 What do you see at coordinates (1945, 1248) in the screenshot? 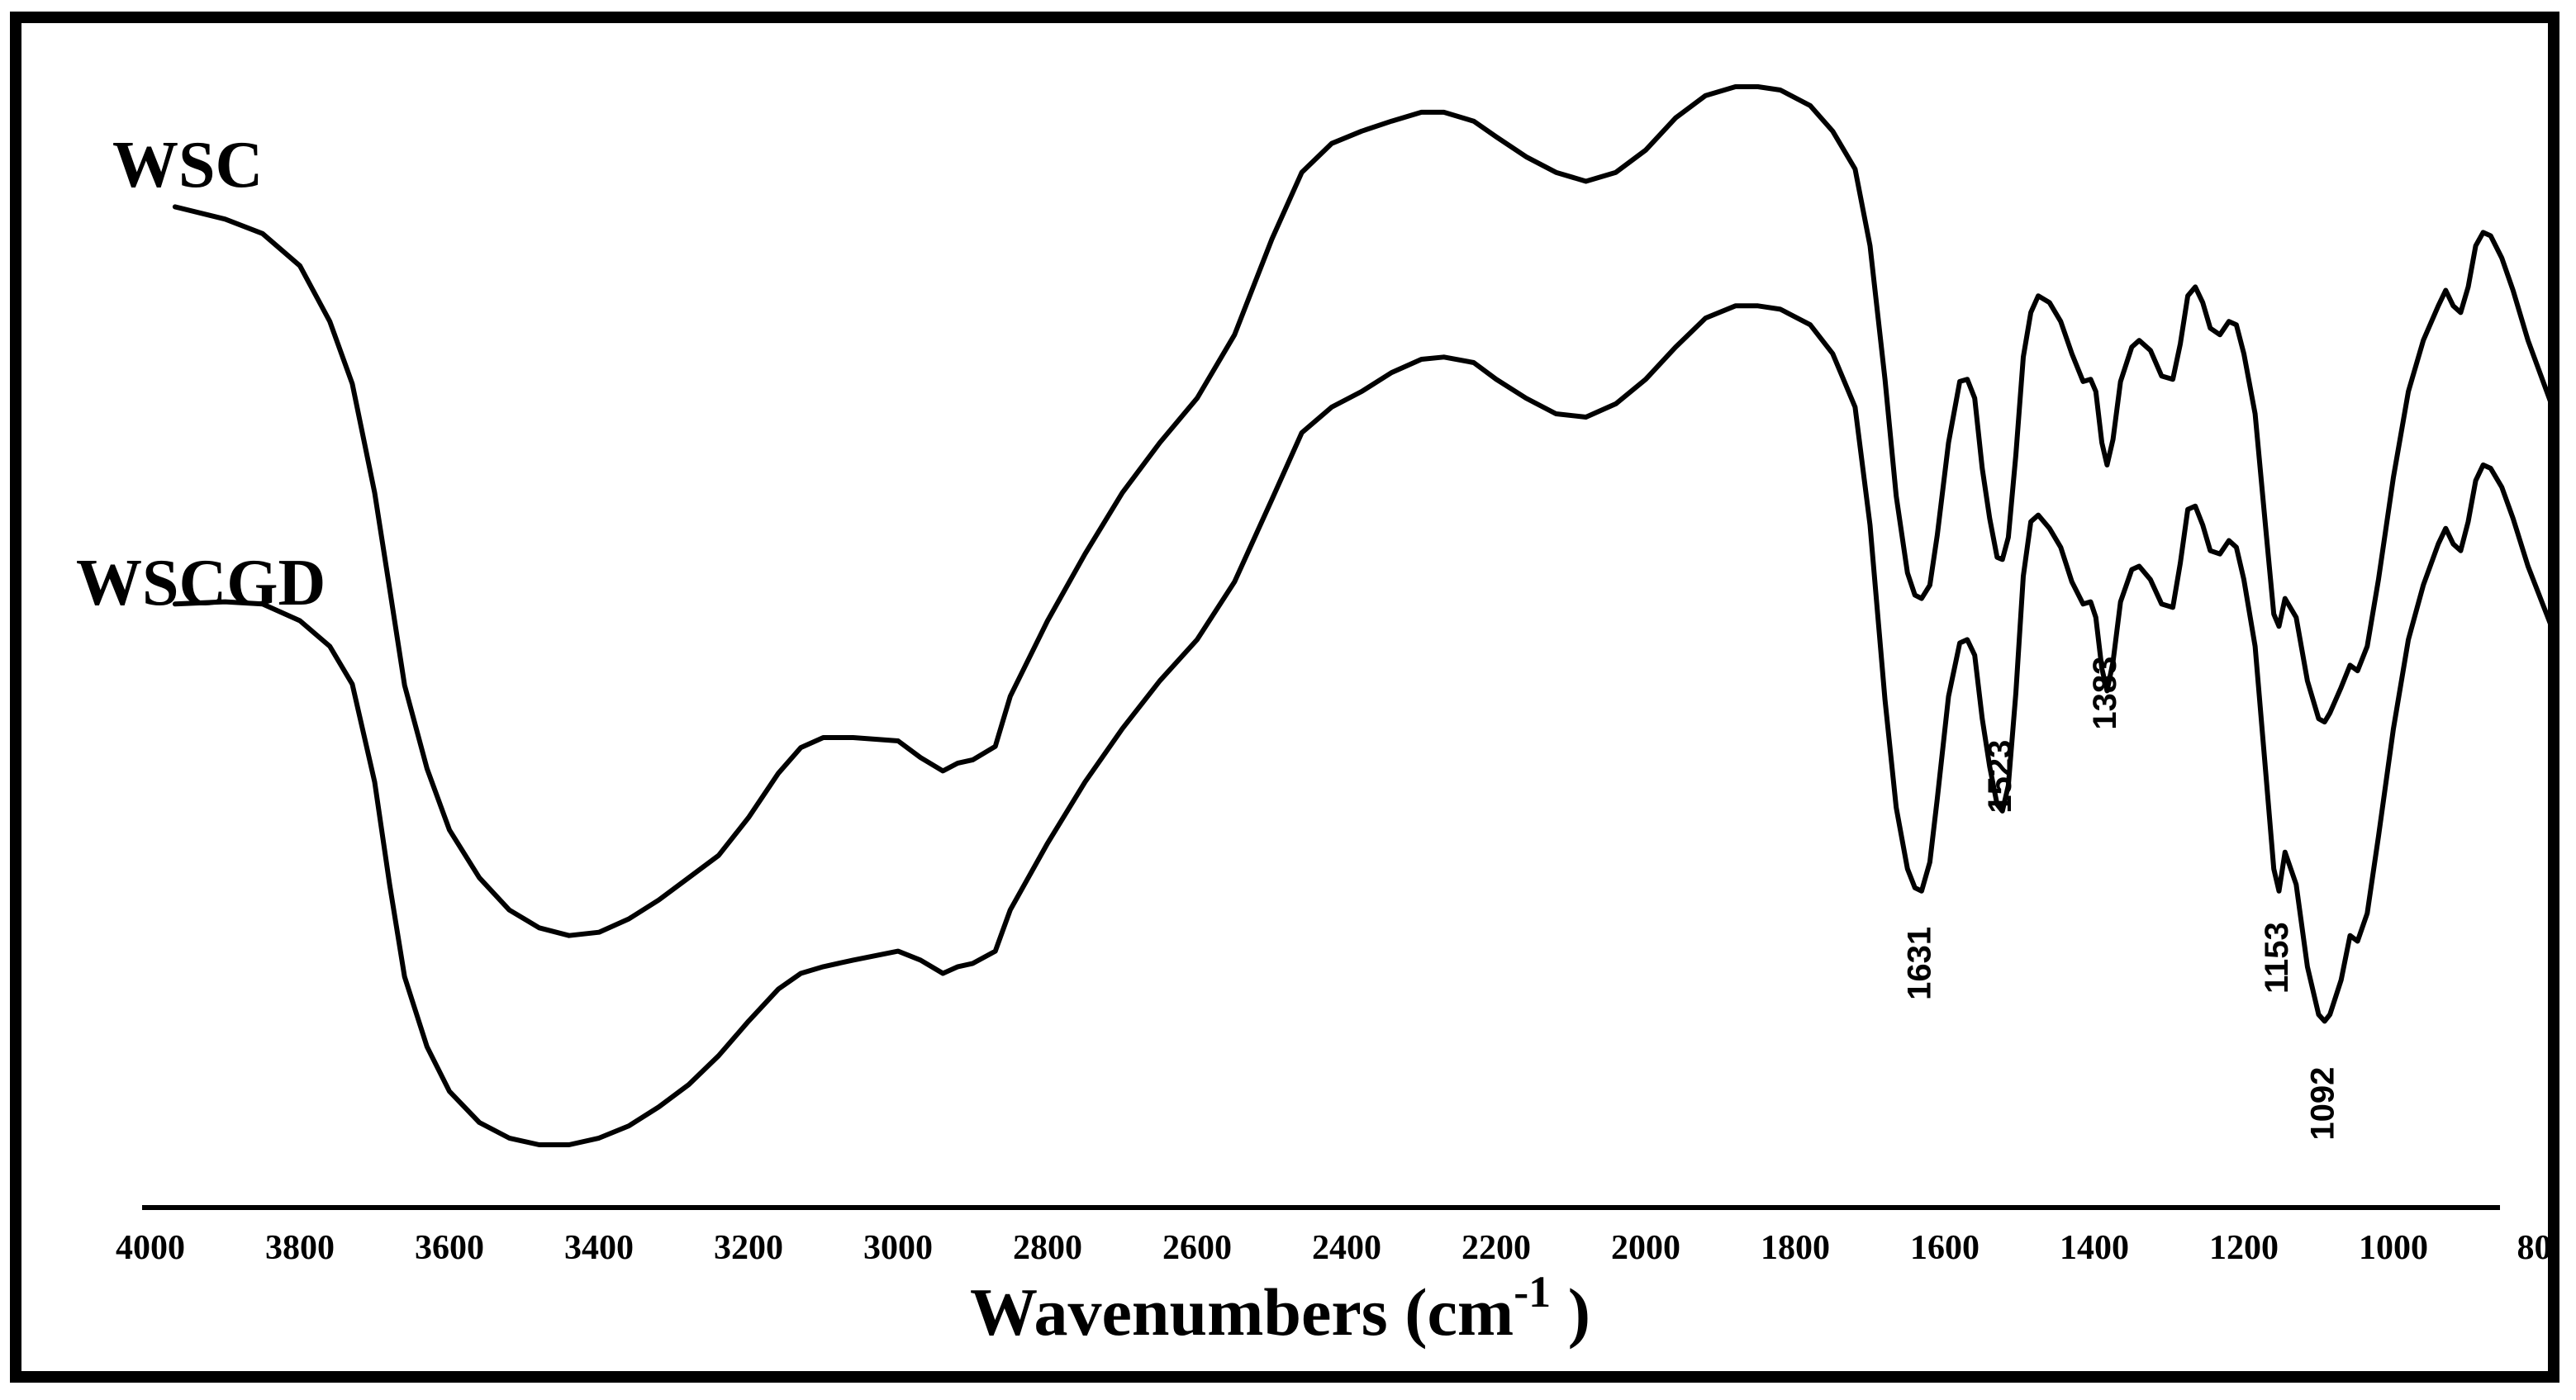
I see `x-tick-label: 1600` at bounding box center [1945, 1248].